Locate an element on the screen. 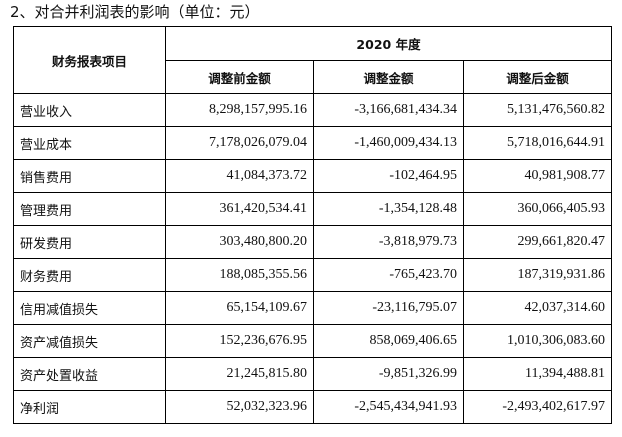  row-label: 销售费用 is located at coordinates (89, 176).